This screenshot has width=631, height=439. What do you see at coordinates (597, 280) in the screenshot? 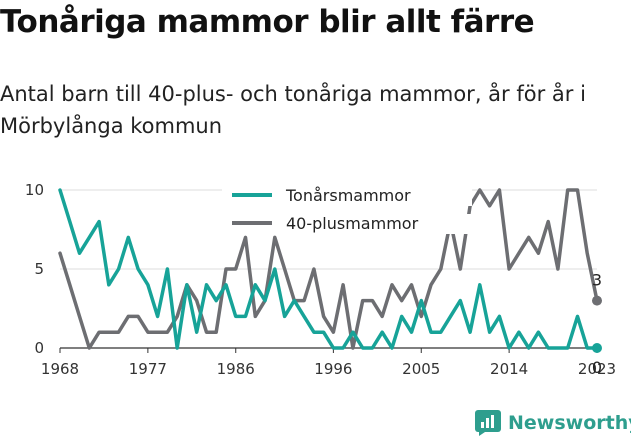
I see `end-label-40-plusmammor: 3` at bounding box center [597, 280].